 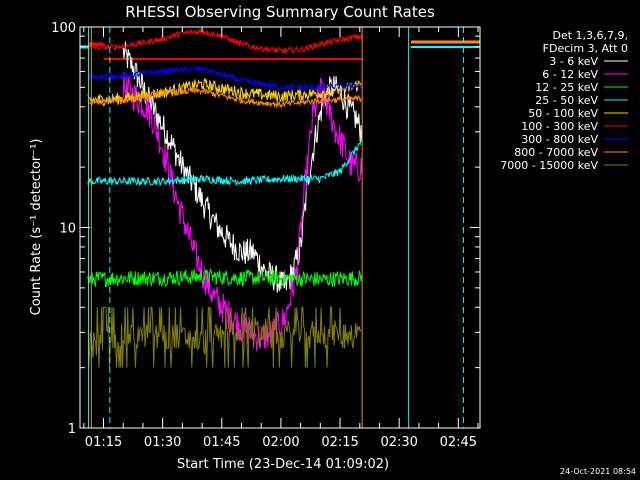 I want to click on legend-header-line-1: Det 1,3,6,7,9,, so click(x=590, y=35).